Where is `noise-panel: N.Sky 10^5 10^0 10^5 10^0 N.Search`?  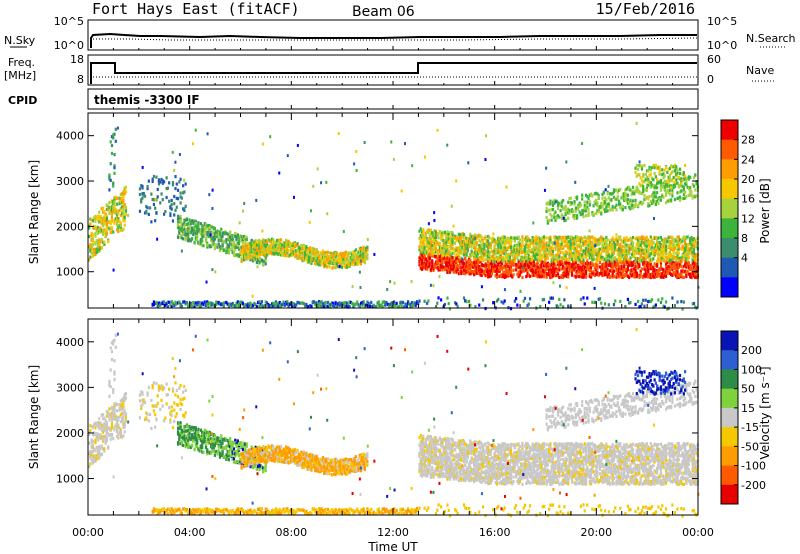 noise-panel: N.Sky 10^5 10^0 10^5 10^0 N.Search is located at coordinates (400, 33).